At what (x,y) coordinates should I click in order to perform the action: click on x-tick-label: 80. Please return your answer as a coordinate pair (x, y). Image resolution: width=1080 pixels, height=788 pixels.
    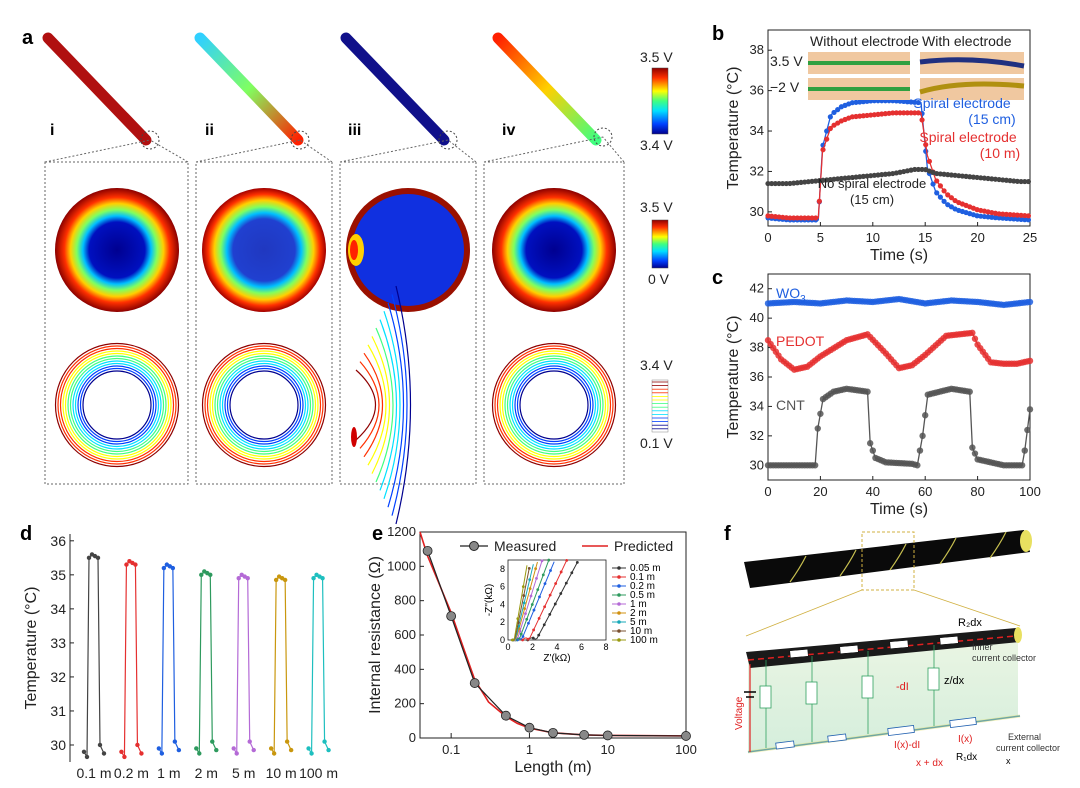
    Looking at the image, I should click on (977, 491).